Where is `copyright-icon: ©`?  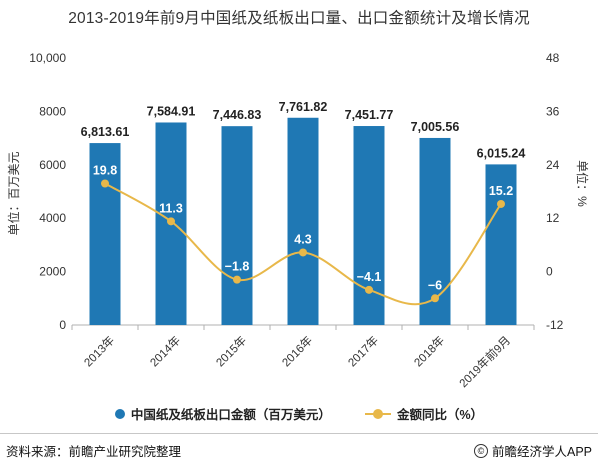 copyright-icon: © is located at coordinates (480, 450).